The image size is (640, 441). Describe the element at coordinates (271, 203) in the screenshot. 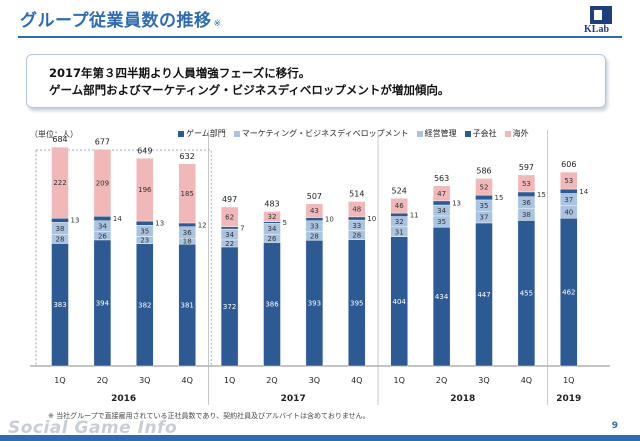

I see `total-label-5: 483` at that location.